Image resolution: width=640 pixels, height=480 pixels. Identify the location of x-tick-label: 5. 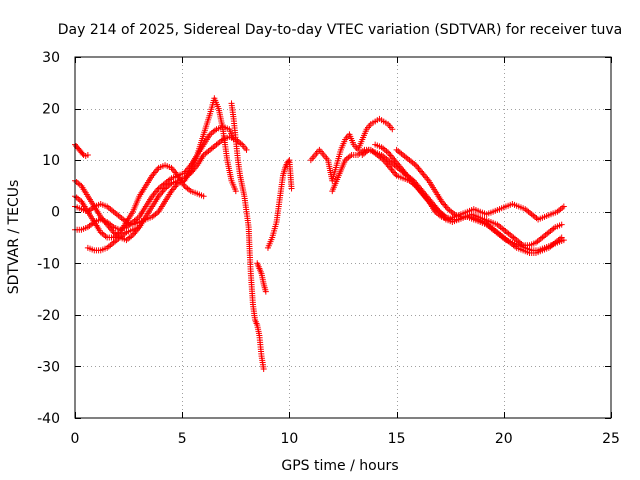
(182, 439).